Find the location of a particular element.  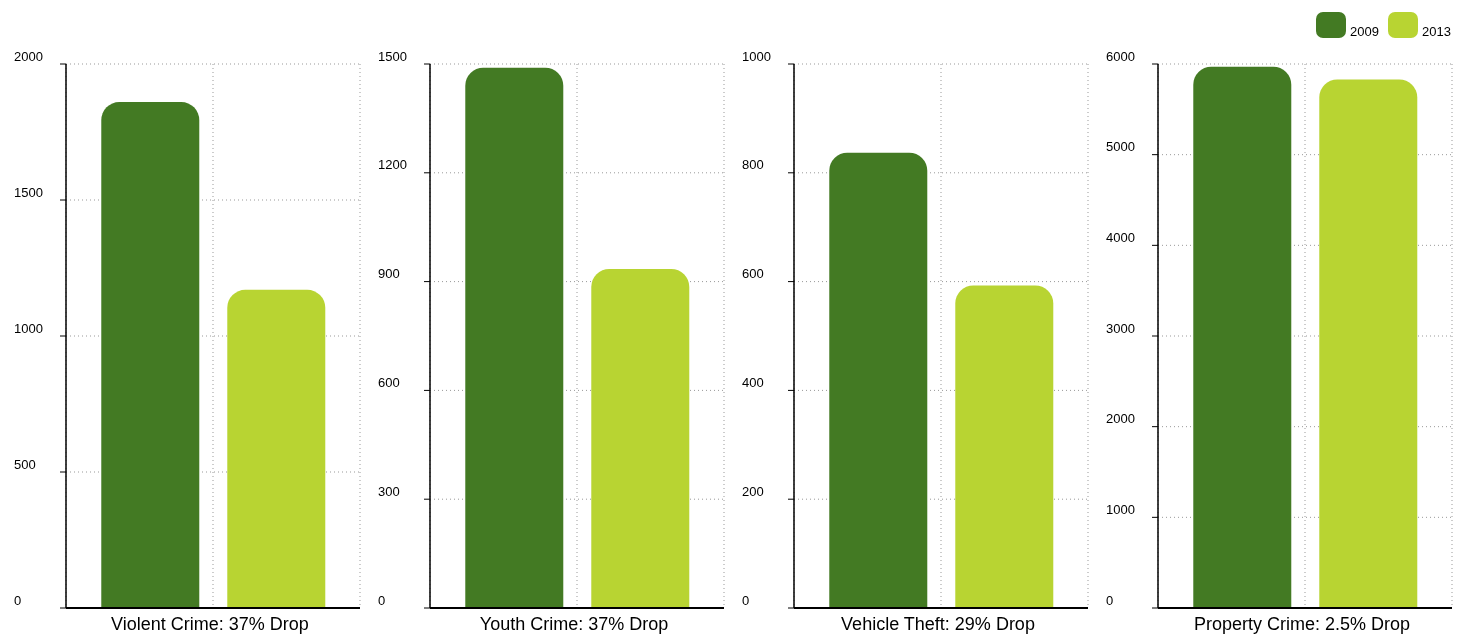

legend-label: 2009 is located at coordinates (1364, 31).